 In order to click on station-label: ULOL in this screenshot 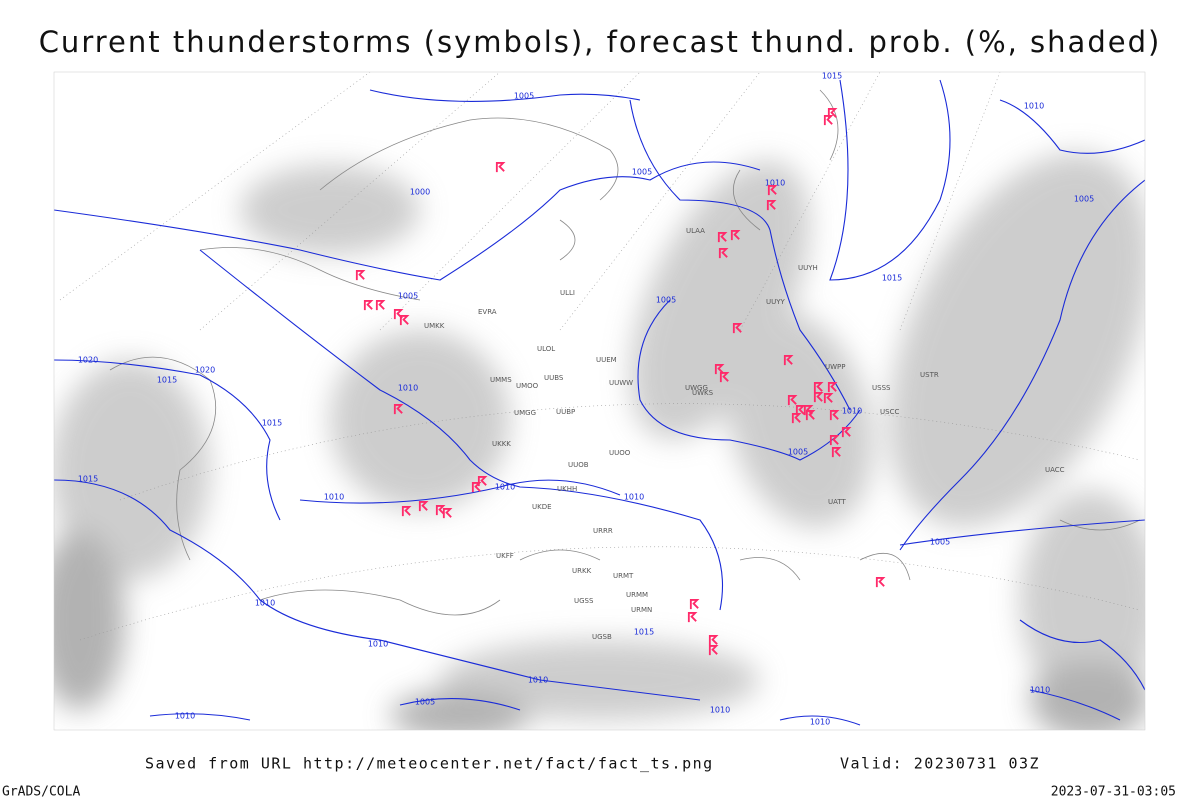, I will do `click(546, 349)`.